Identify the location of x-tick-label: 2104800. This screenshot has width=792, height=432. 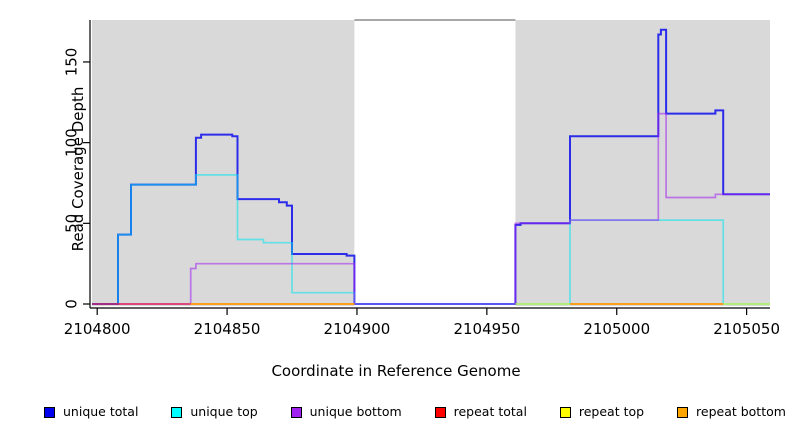
(97, 329).